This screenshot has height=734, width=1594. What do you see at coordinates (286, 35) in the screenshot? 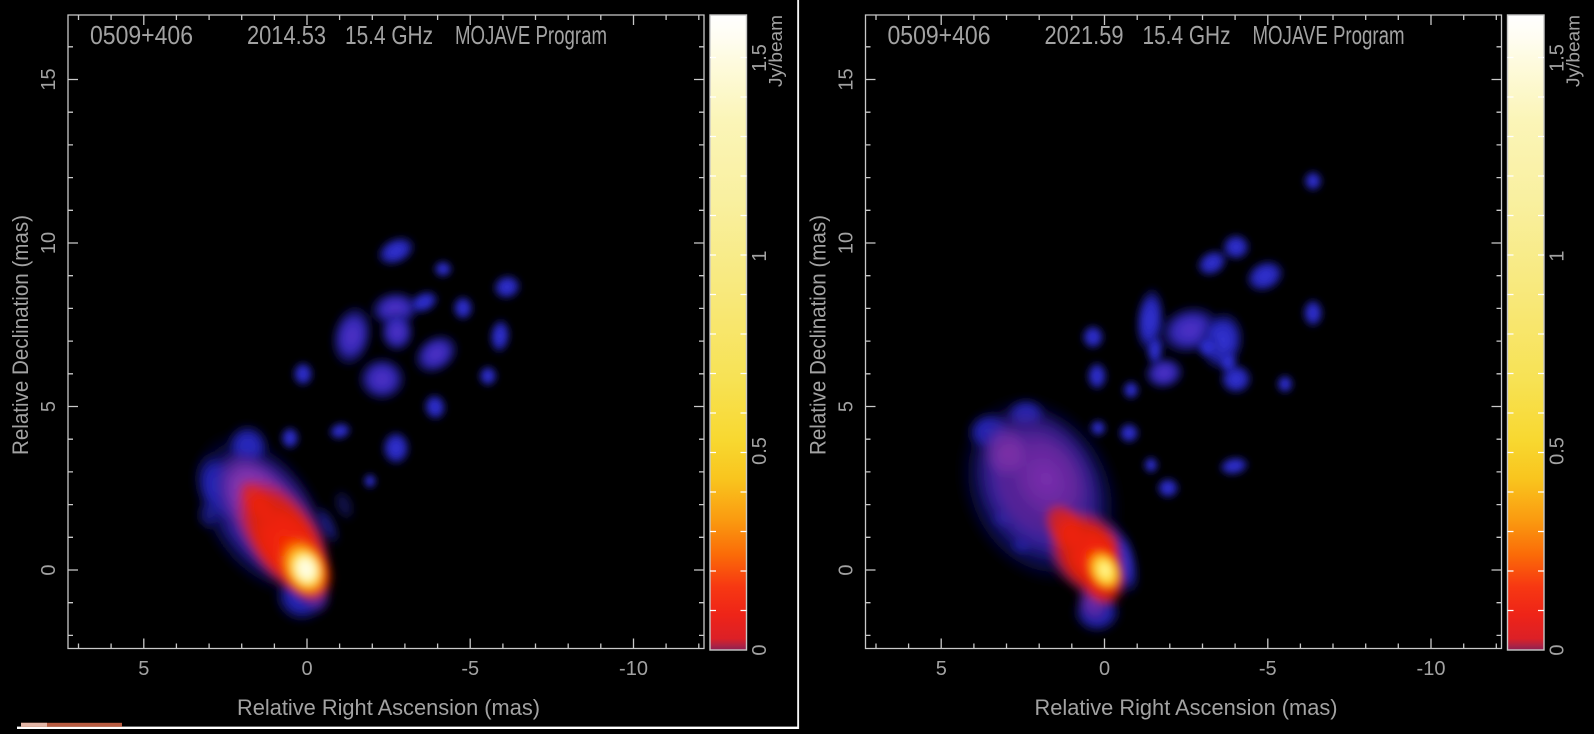
I see `svg-text: 2014.53` at bounding box center [286, 35].